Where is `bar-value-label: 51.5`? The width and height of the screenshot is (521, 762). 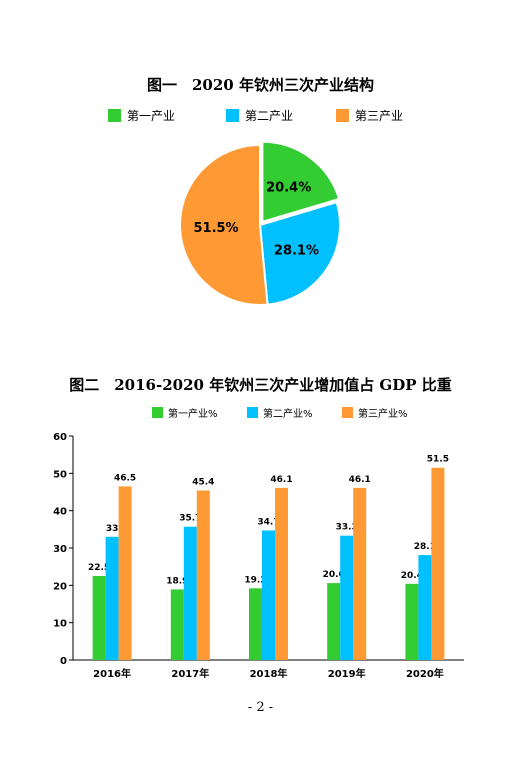 bar-value-label: 51.5 is located at coordinates (438, 460).